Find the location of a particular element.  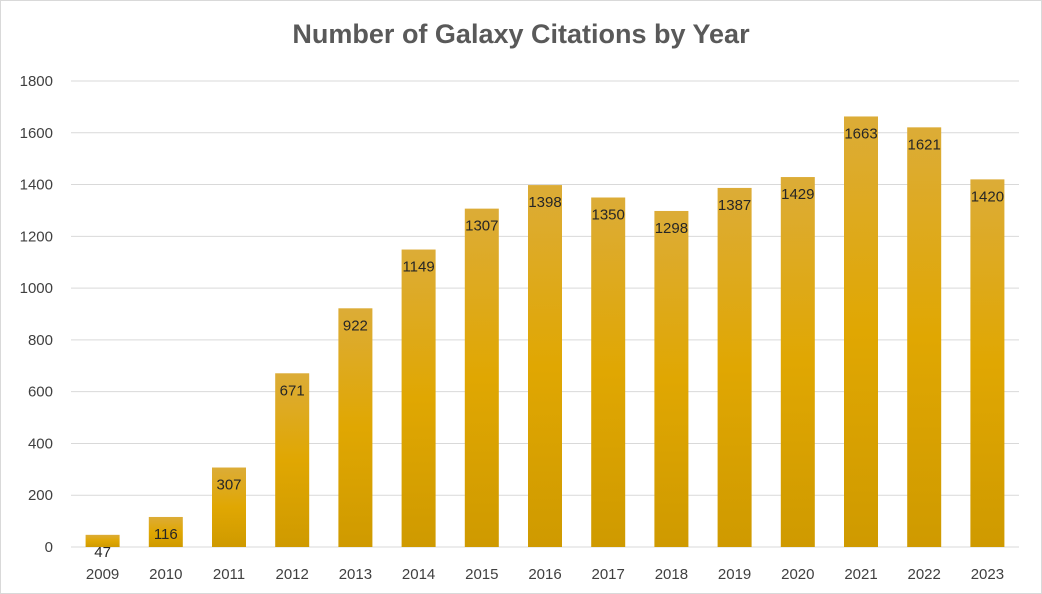

x-tick-label: 2012 is located at coordinates (292, 574).